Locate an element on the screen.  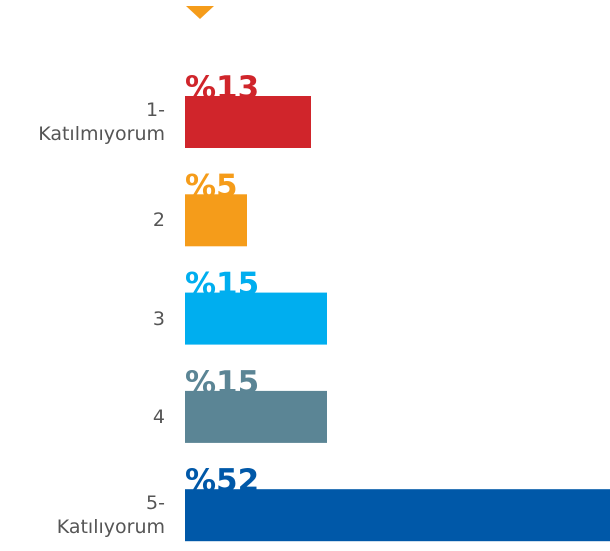
indicator-triangle is located at coordinates (200, 12).